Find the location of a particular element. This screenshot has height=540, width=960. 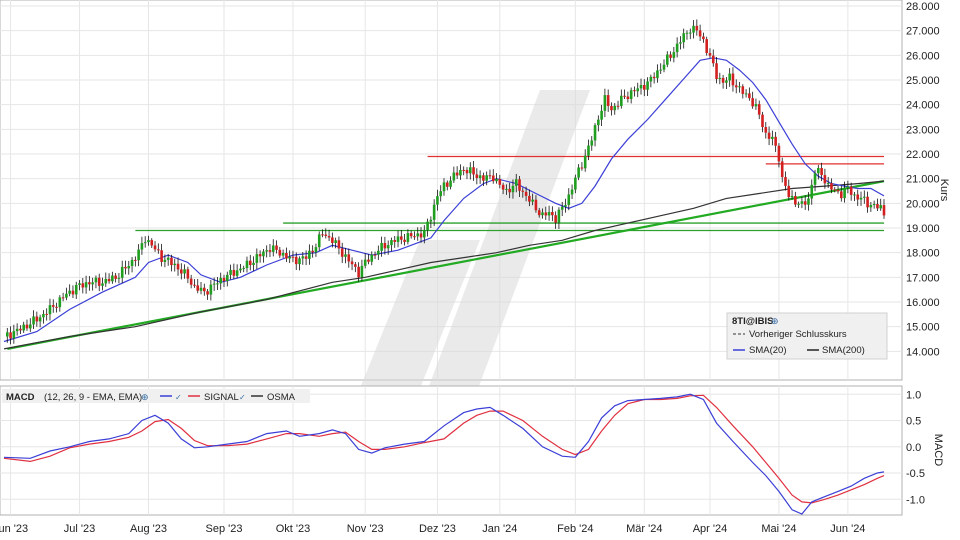

price-y-tick-label: 26.000 is located at coordinates (923, 56).